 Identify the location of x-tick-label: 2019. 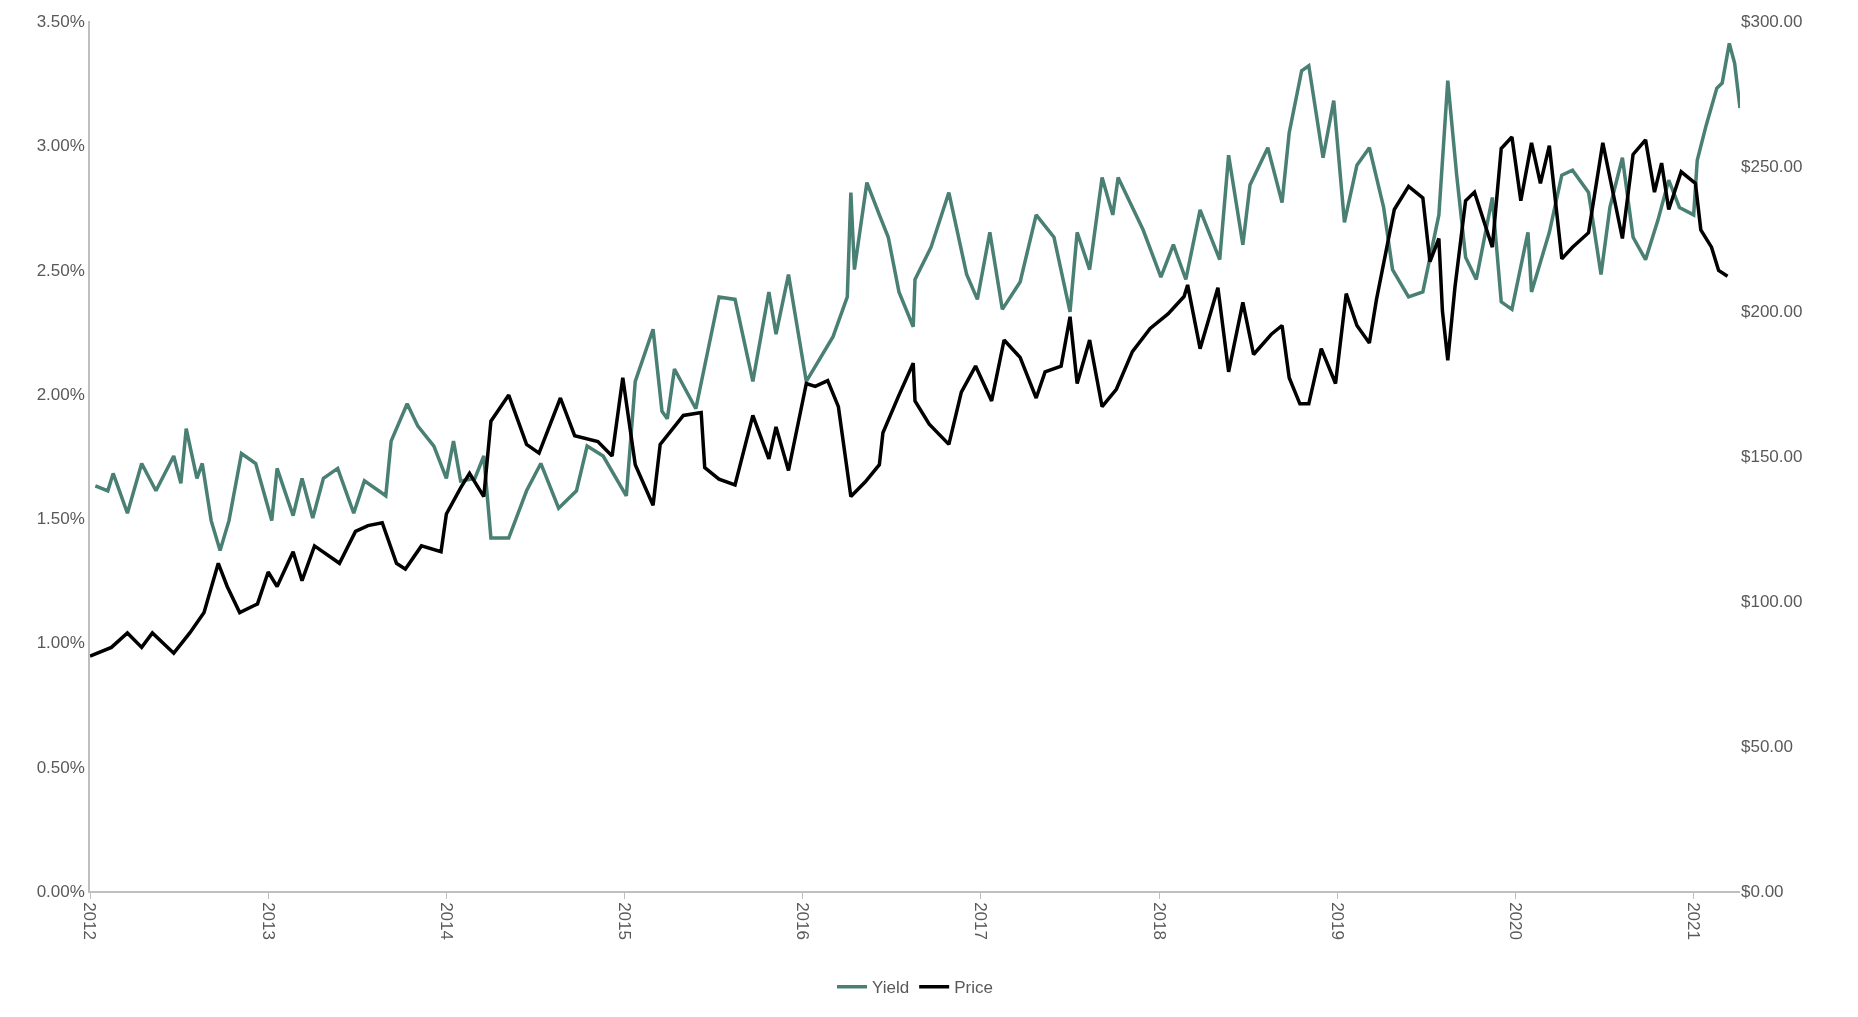
(1337, 921).